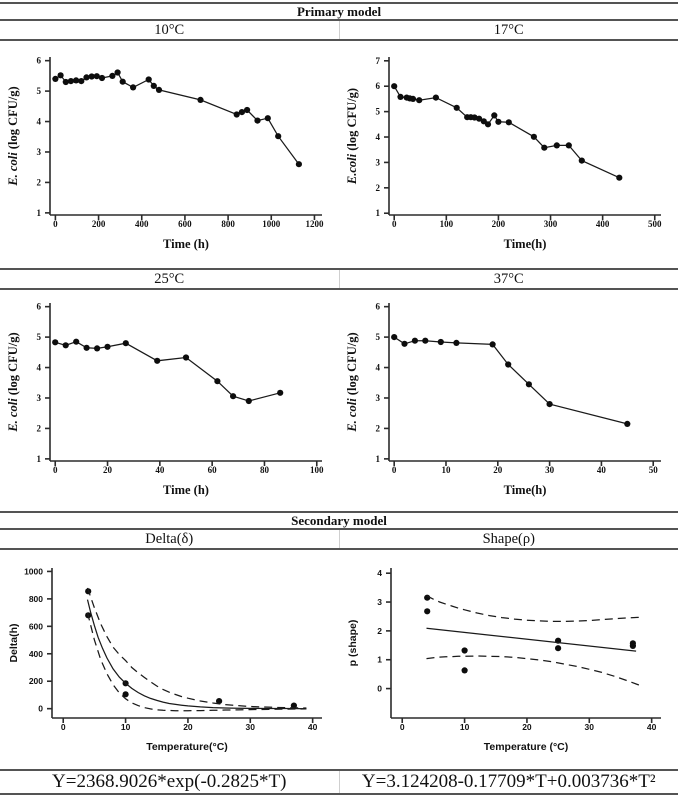 The image size is (678, 800). Describe the element at coordinates (271, 224) in the screenshot. I see `svg-text: 1000` at that location.